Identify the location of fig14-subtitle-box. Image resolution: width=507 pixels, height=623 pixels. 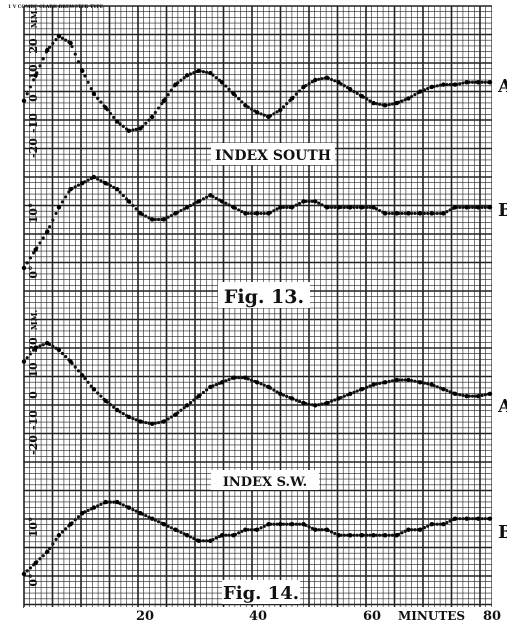
(265, 480).